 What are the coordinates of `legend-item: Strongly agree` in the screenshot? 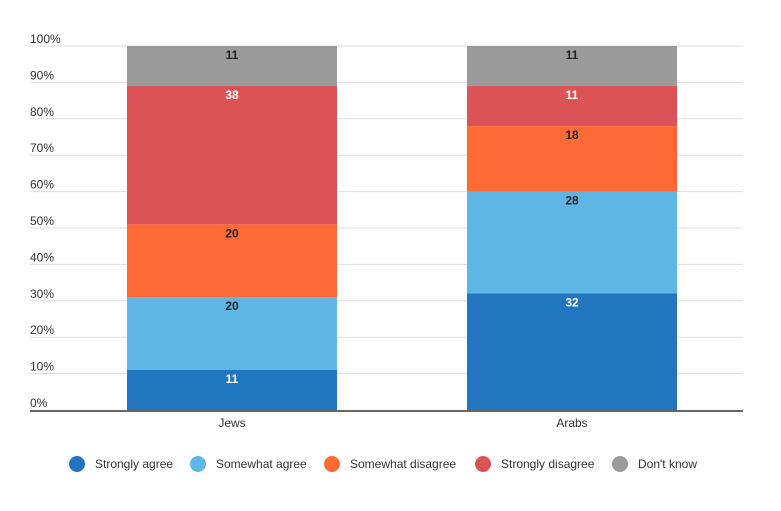 It's located at (121, 464).